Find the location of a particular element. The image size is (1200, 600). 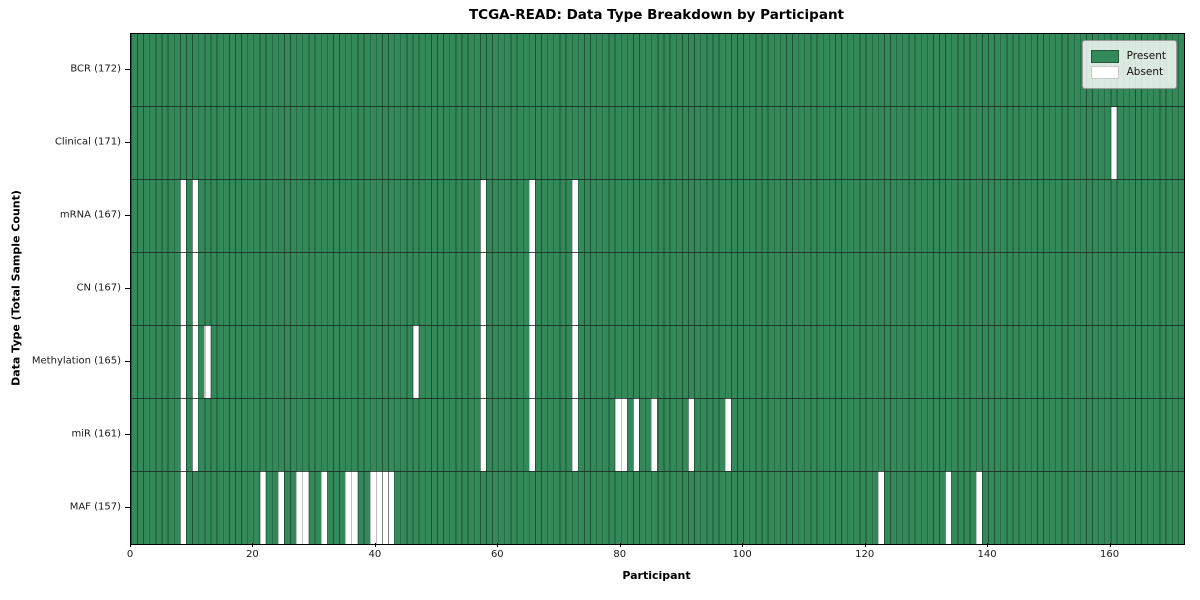

y-tick-label-maf: MAF (157) is located at coordinates (95, 507).